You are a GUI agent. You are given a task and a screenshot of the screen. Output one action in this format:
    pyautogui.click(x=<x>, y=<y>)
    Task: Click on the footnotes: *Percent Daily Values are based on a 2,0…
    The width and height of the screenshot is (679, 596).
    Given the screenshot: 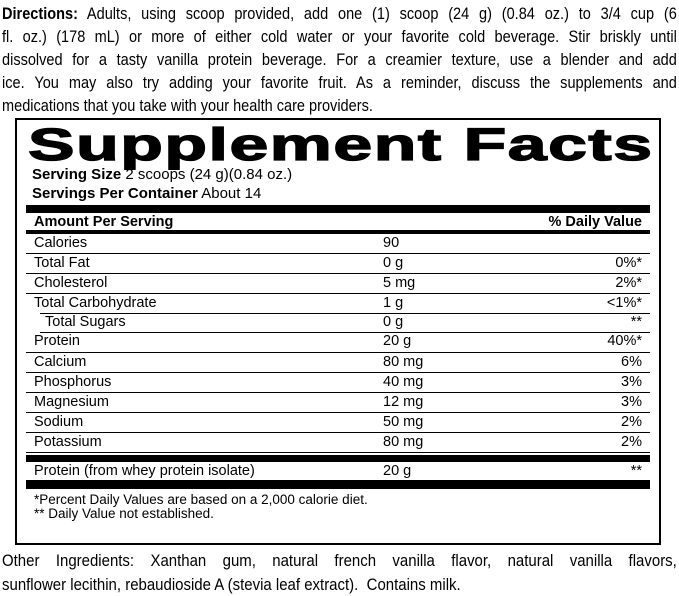 What is the action you would take?
    pyautogui.click(x=338, y=506)
    